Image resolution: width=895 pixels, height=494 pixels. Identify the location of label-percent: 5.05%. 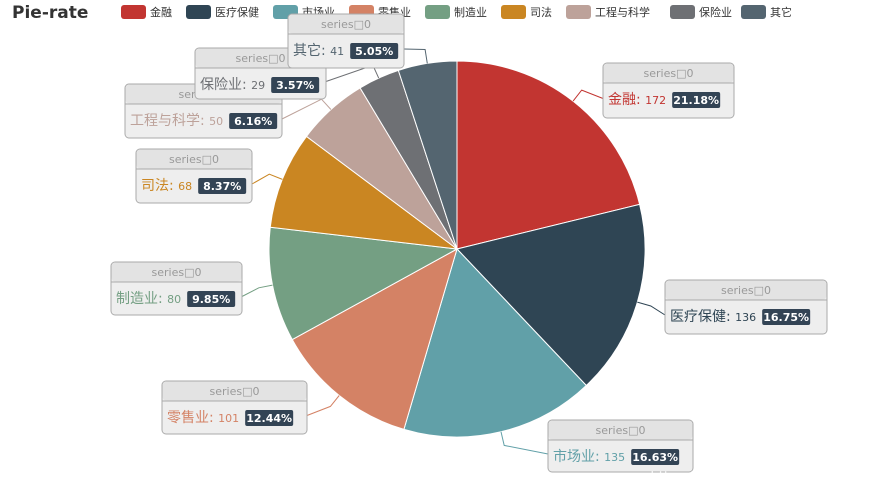
(374, 51).